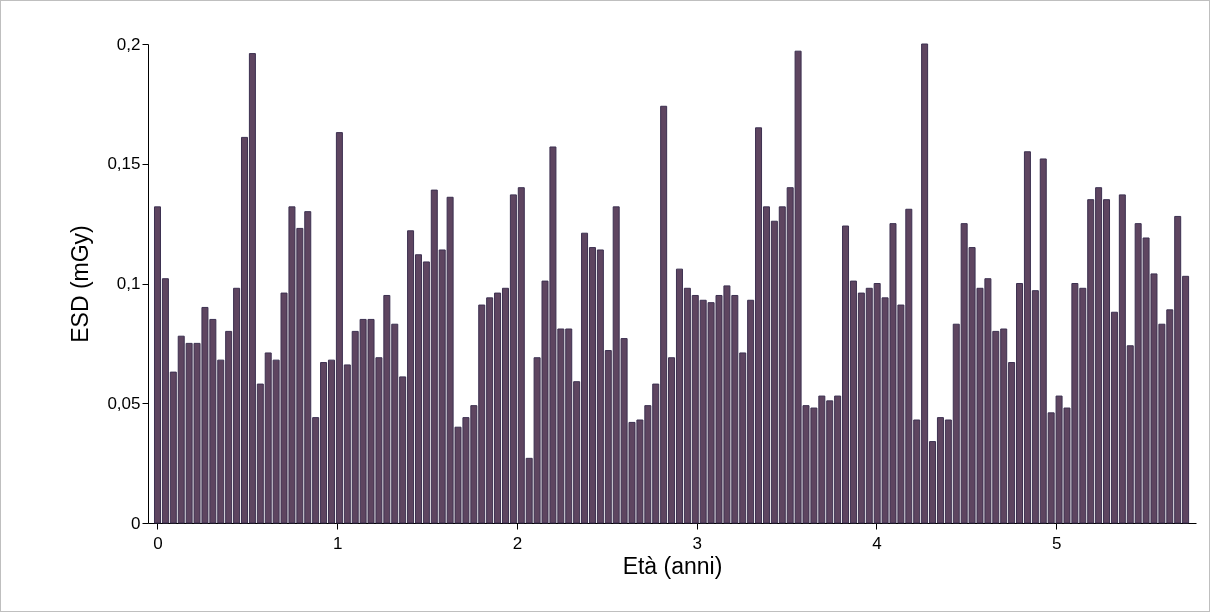  I want to click on y-tick-label: 0,15, so click(124, 164).